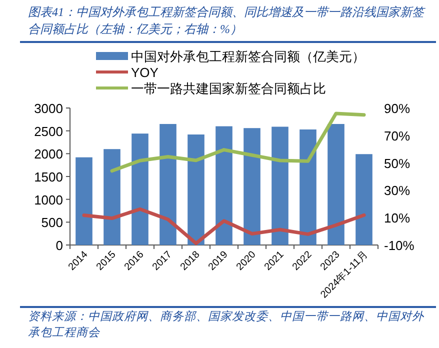 The image size is (439, 348). What do you see at coordinates (59, 245) in the screenshot?
I see `y-tick-label: 0` at bounding box center [59, 245].